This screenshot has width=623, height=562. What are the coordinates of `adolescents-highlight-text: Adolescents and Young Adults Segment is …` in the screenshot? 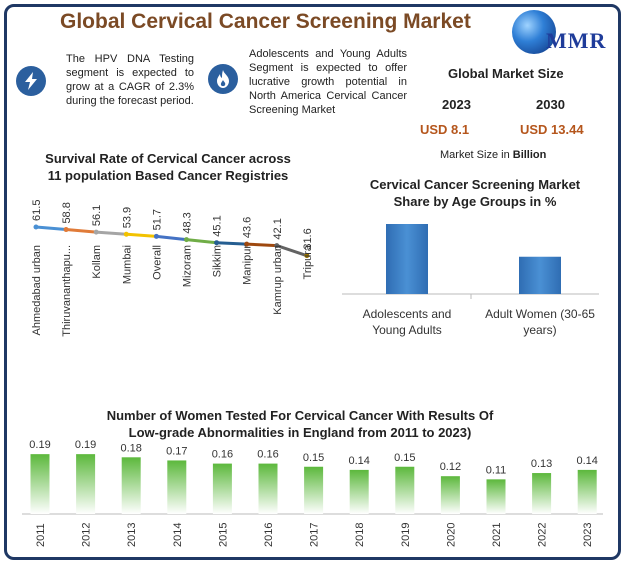 It's located at (328, 82).